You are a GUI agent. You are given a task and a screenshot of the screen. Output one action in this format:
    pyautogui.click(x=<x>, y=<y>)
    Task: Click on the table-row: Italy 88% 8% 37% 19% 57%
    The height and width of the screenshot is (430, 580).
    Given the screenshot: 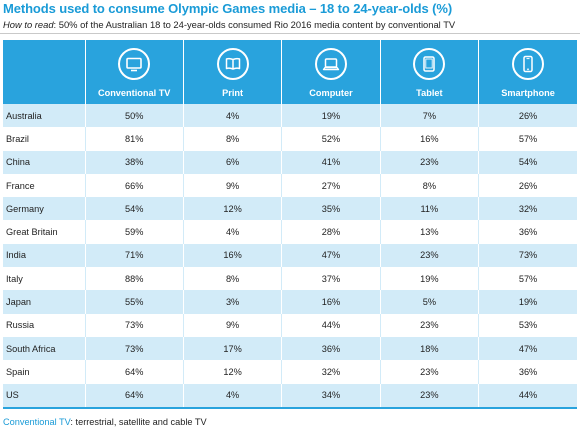 What is the action you would take?
    pyautogui.click(x=290, y=279)
    